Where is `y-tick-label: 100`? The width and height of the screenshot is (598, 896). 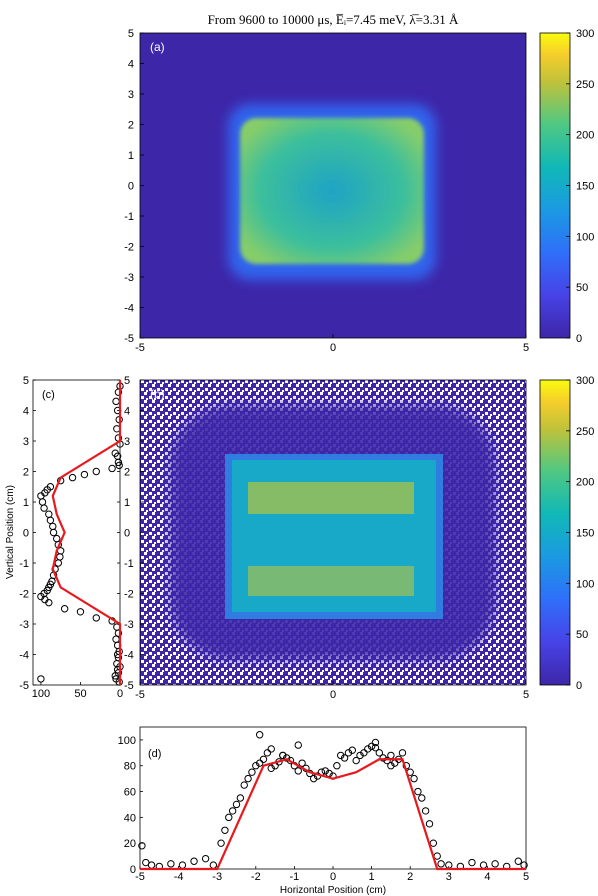 y-tick-label: 100 is located at coordinates (127, 741).